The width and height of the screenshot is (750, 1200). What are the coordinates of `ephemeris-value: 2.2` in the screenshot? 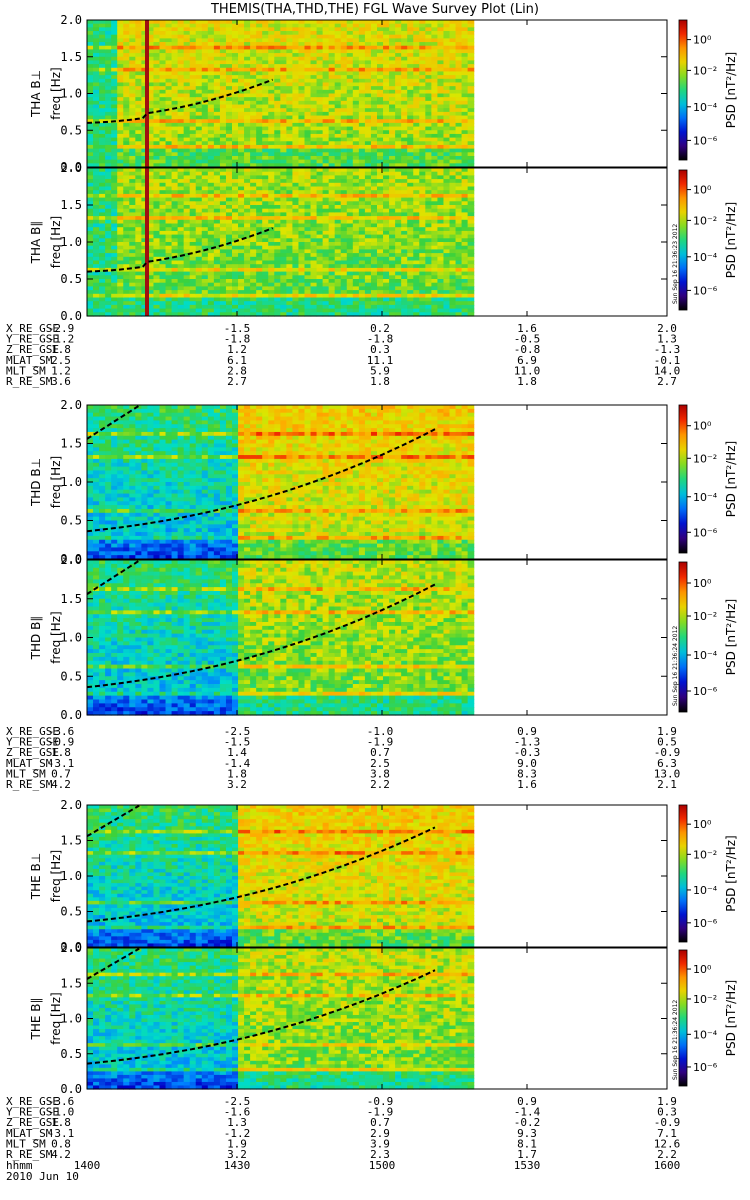 It's located at (380, 784).